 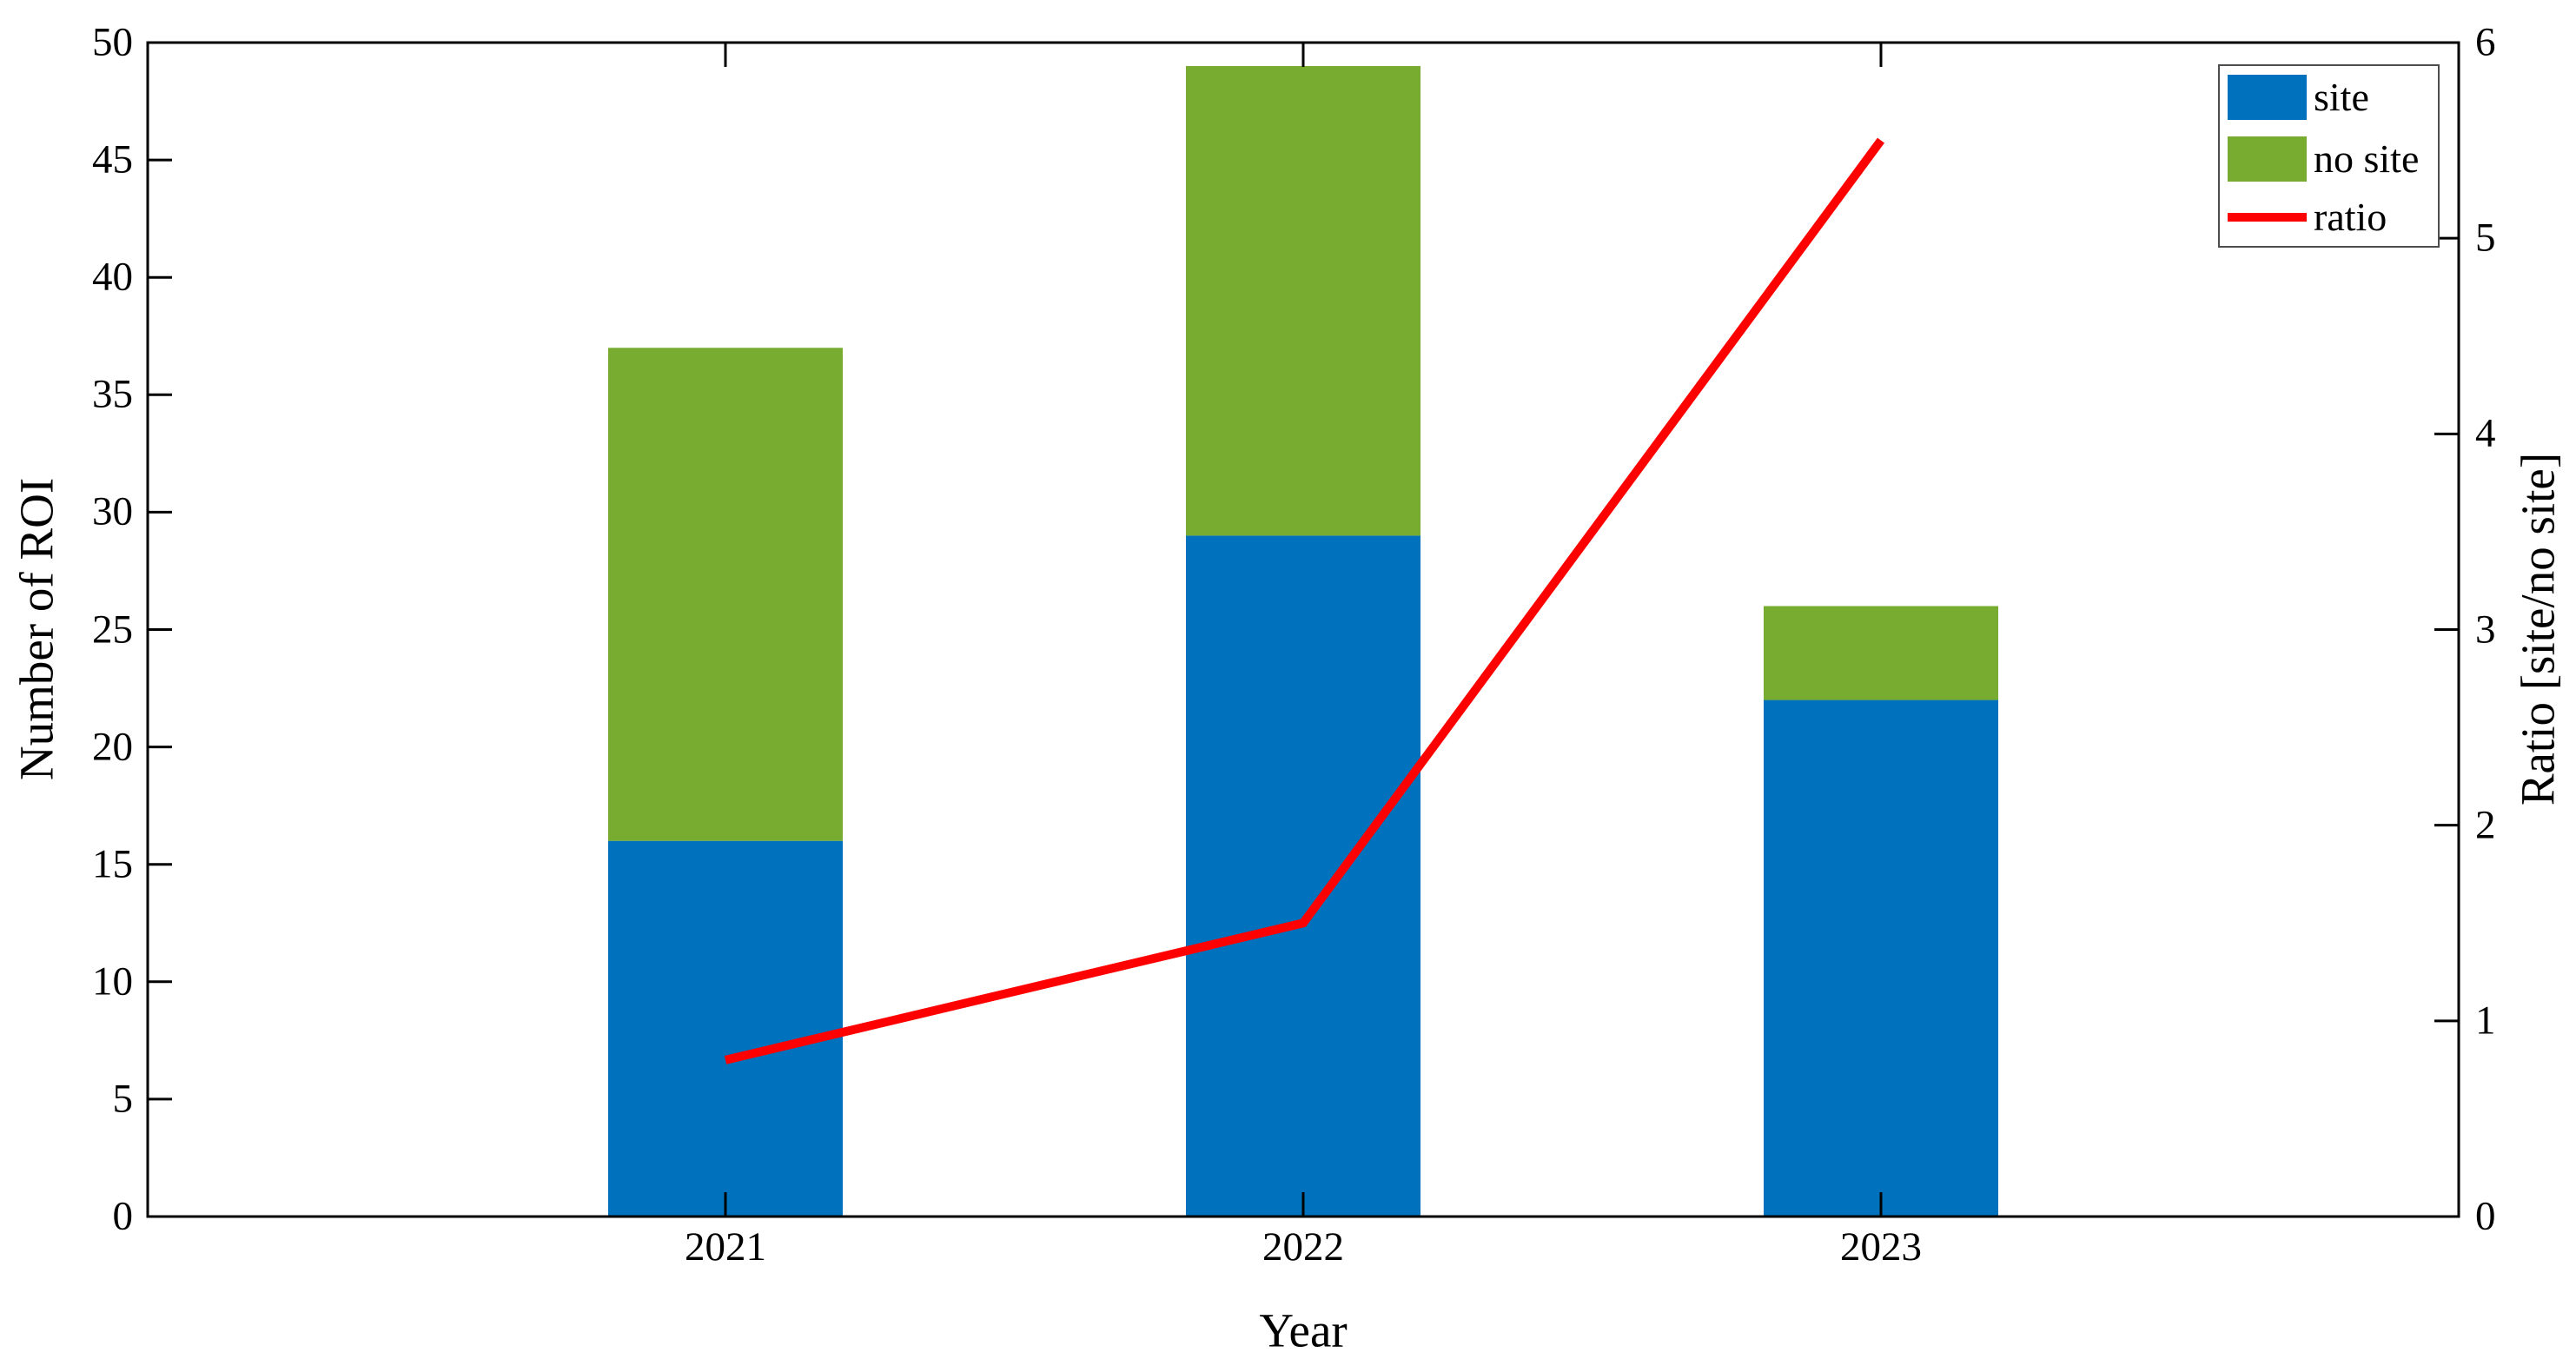 What do you see at coordinates (2485, 433) in the screenshot?
I see `right-tick-label-4: 4` at bounding box center [2485, 433].